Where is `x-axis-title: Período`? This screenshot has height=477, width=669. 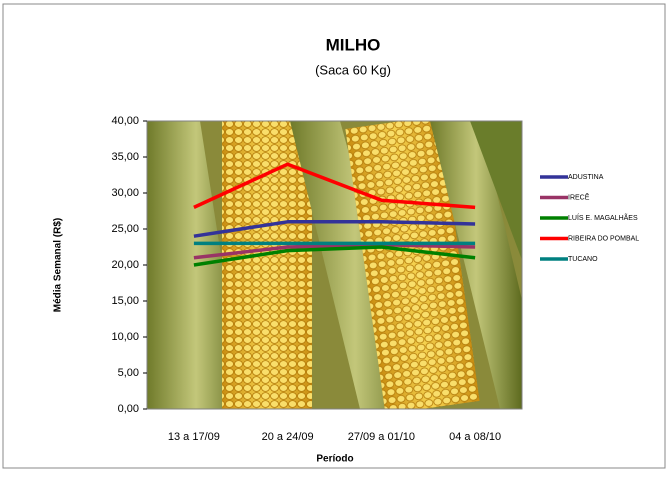 x-axis-title: Período is located at coordinates (334, 459).